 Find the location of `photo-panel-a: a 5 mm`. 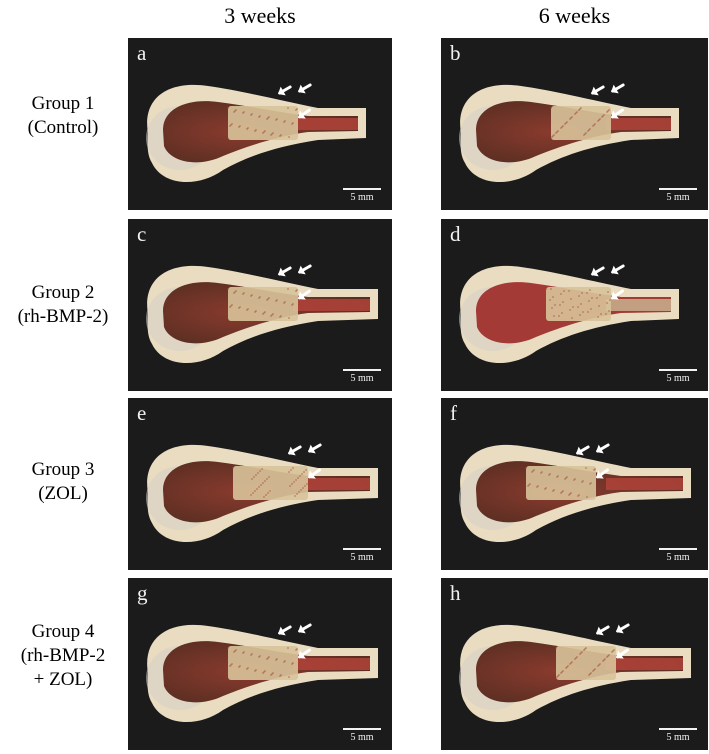

photo-panel-a: a 5 mm is located at coordinates (260, 124).